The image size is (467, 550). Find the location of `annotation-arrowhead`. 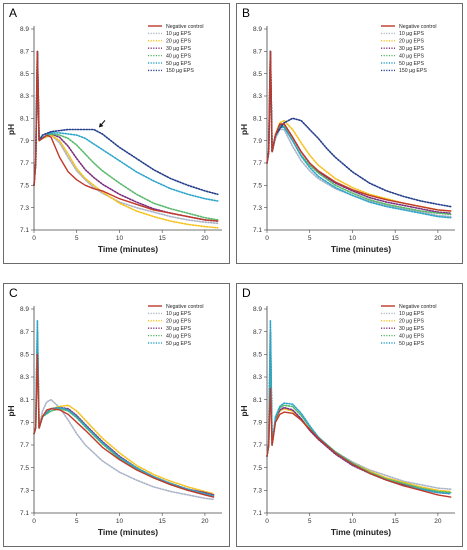

annotation-arrowhead is located at coordinates (101, 125).